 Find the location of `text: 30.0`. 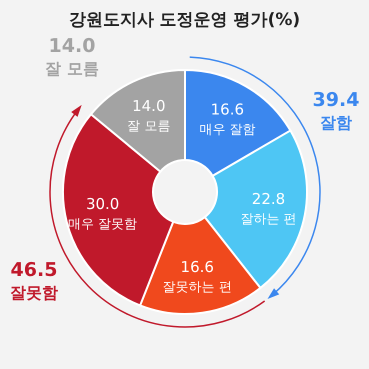

text: 30.0 is located at coordinates (103, 204).